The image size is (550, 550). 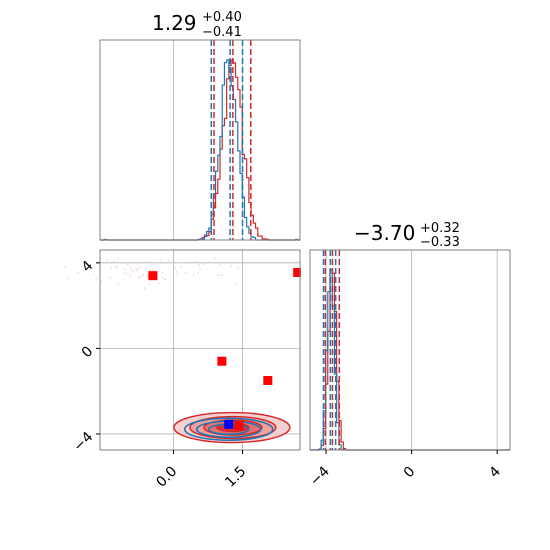 I want to click on param1-blue-histogram, so click(x=200, y=150).